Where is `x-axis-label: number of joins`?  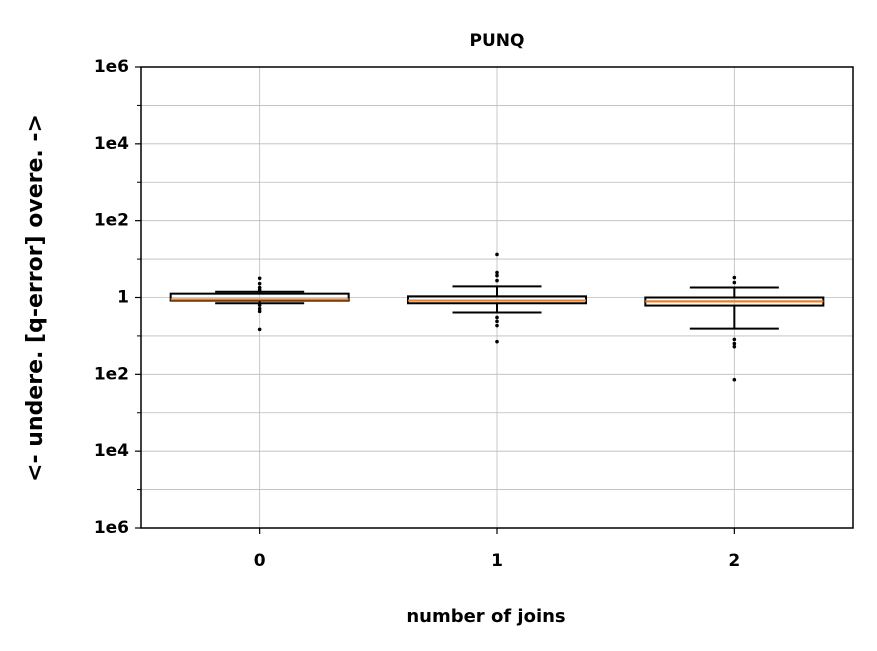
x-axis-label: number of joins is located at coordinates (485, 616).